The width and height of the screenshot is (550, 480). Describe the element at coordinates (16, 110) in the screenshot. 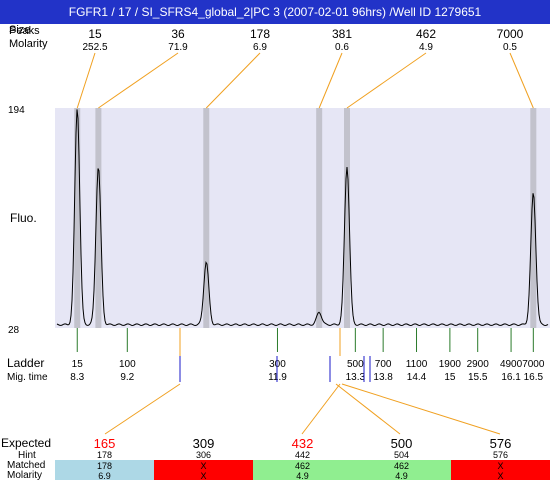

I see `y-max-label: 194` at that location.